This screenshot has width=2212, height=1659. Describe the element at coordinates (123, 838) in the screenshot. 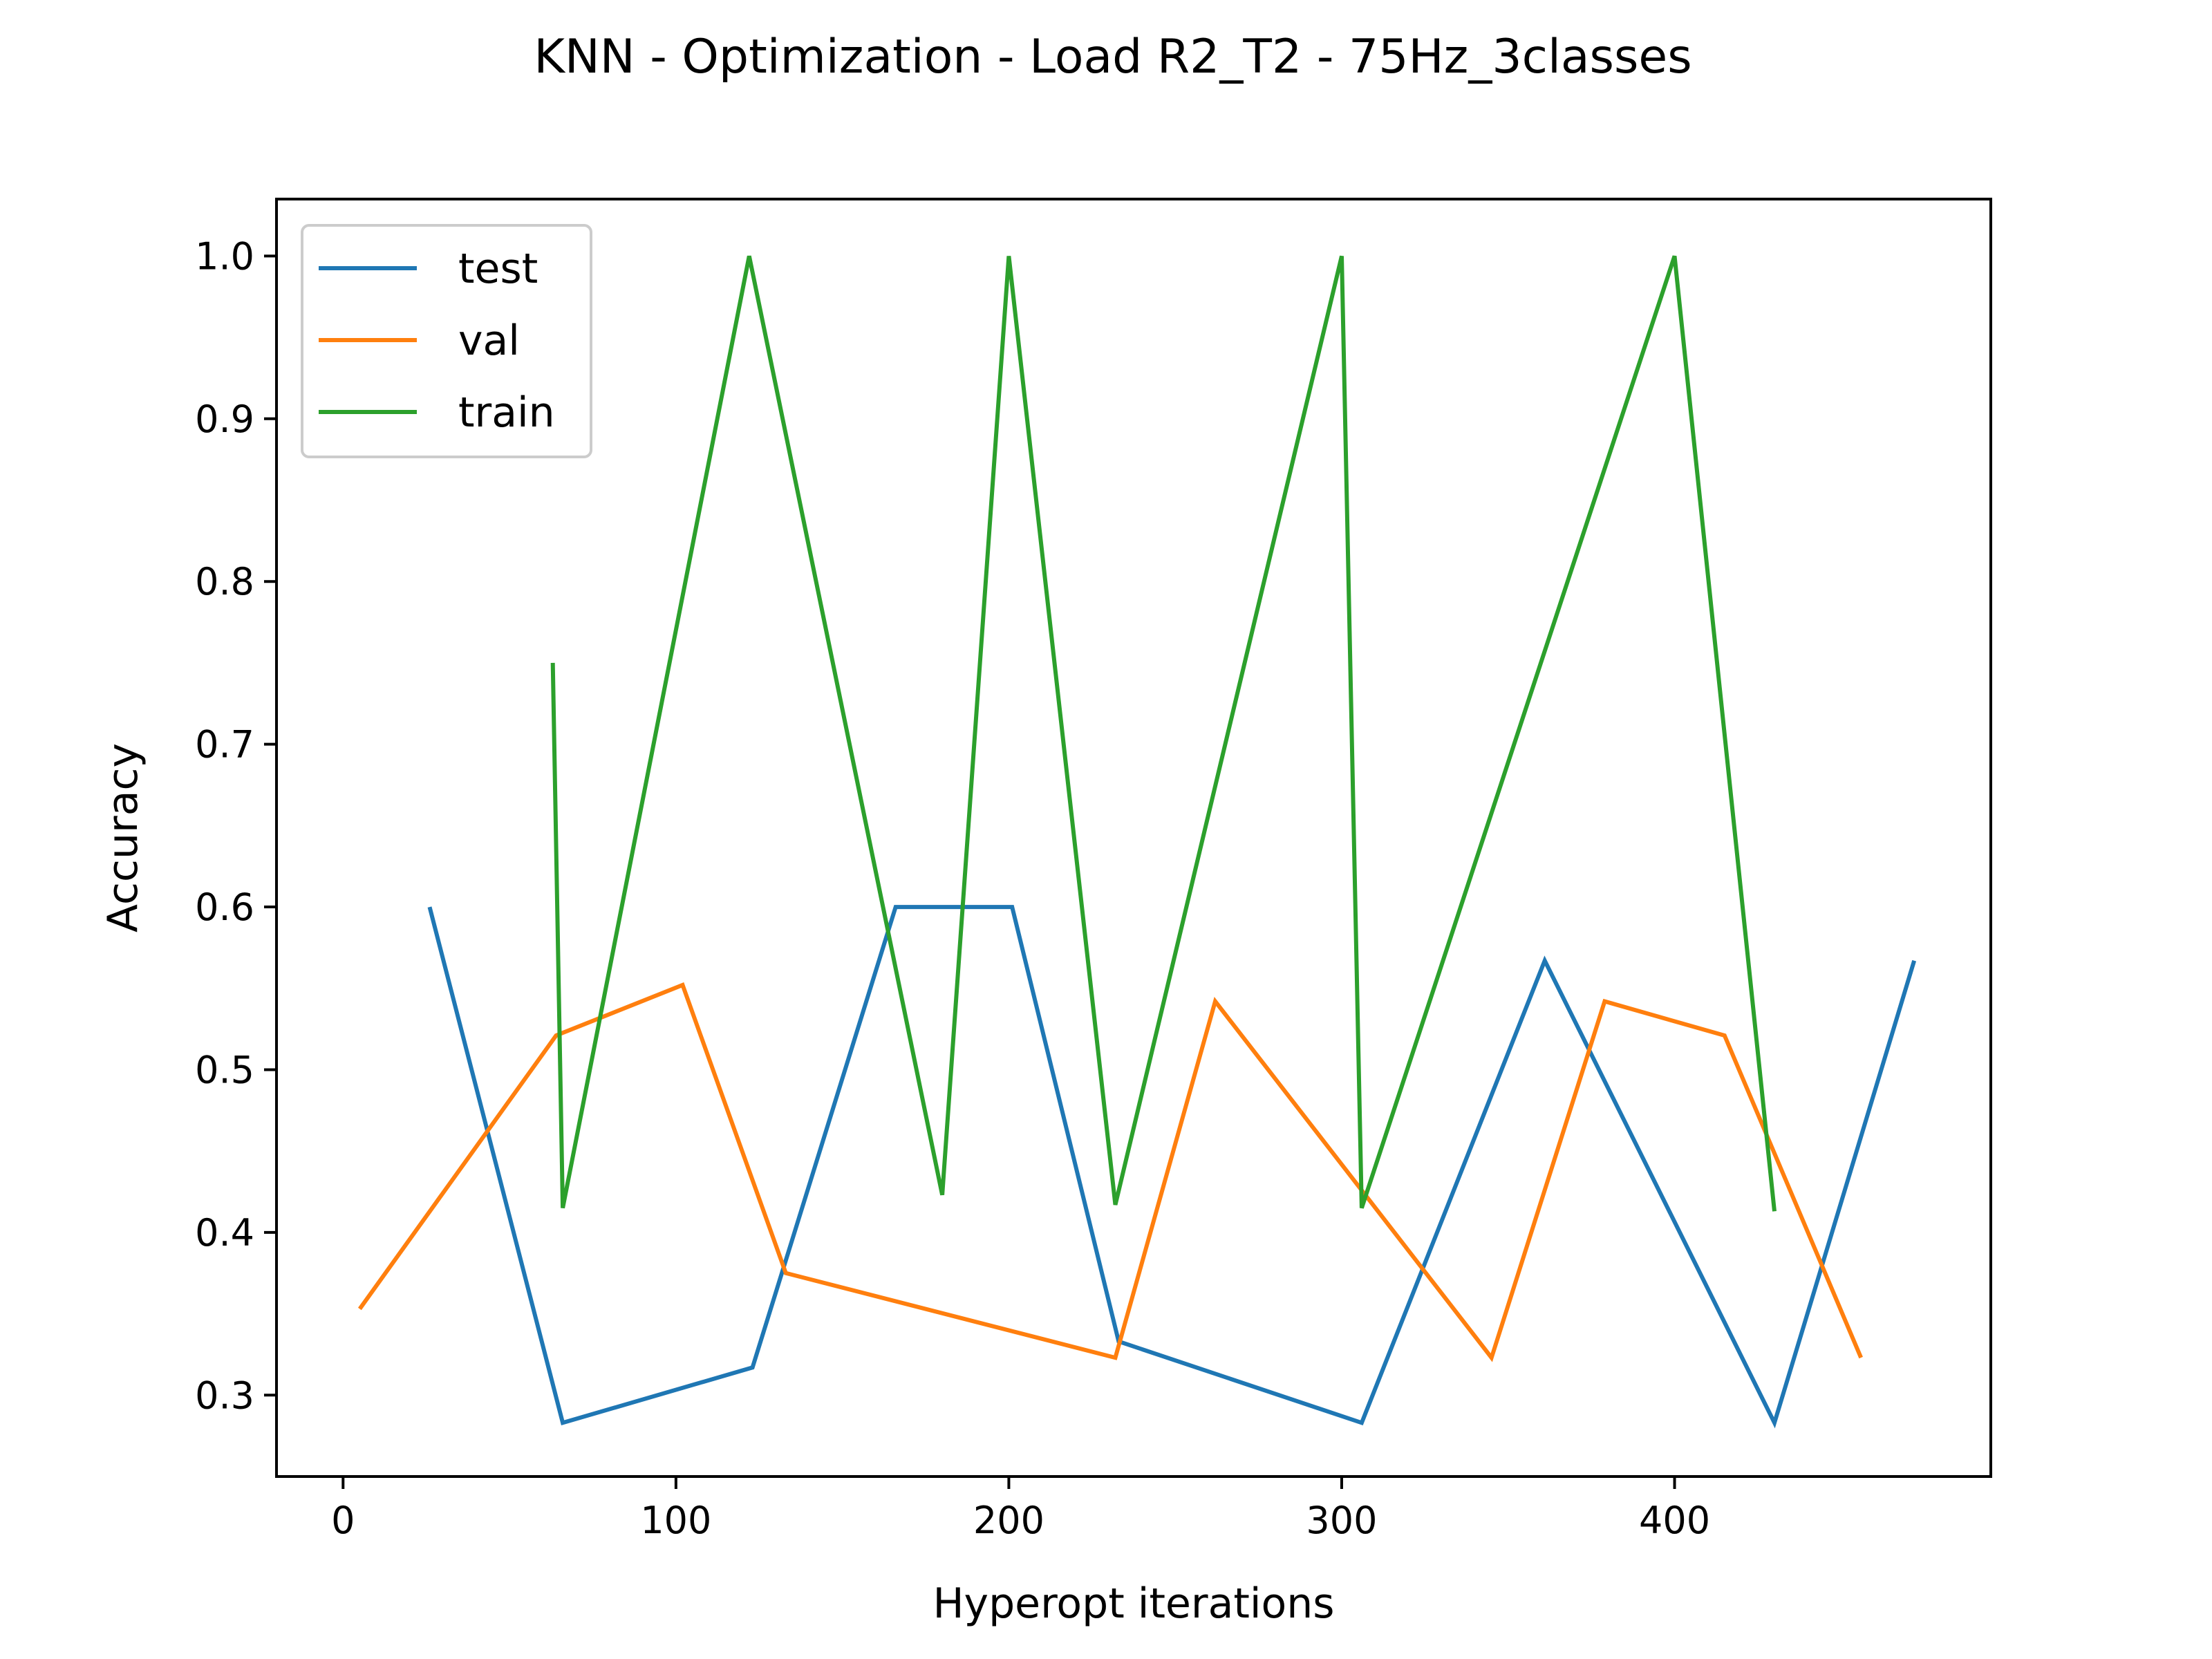

I see `y-axis-label: Accuracy` at that location.